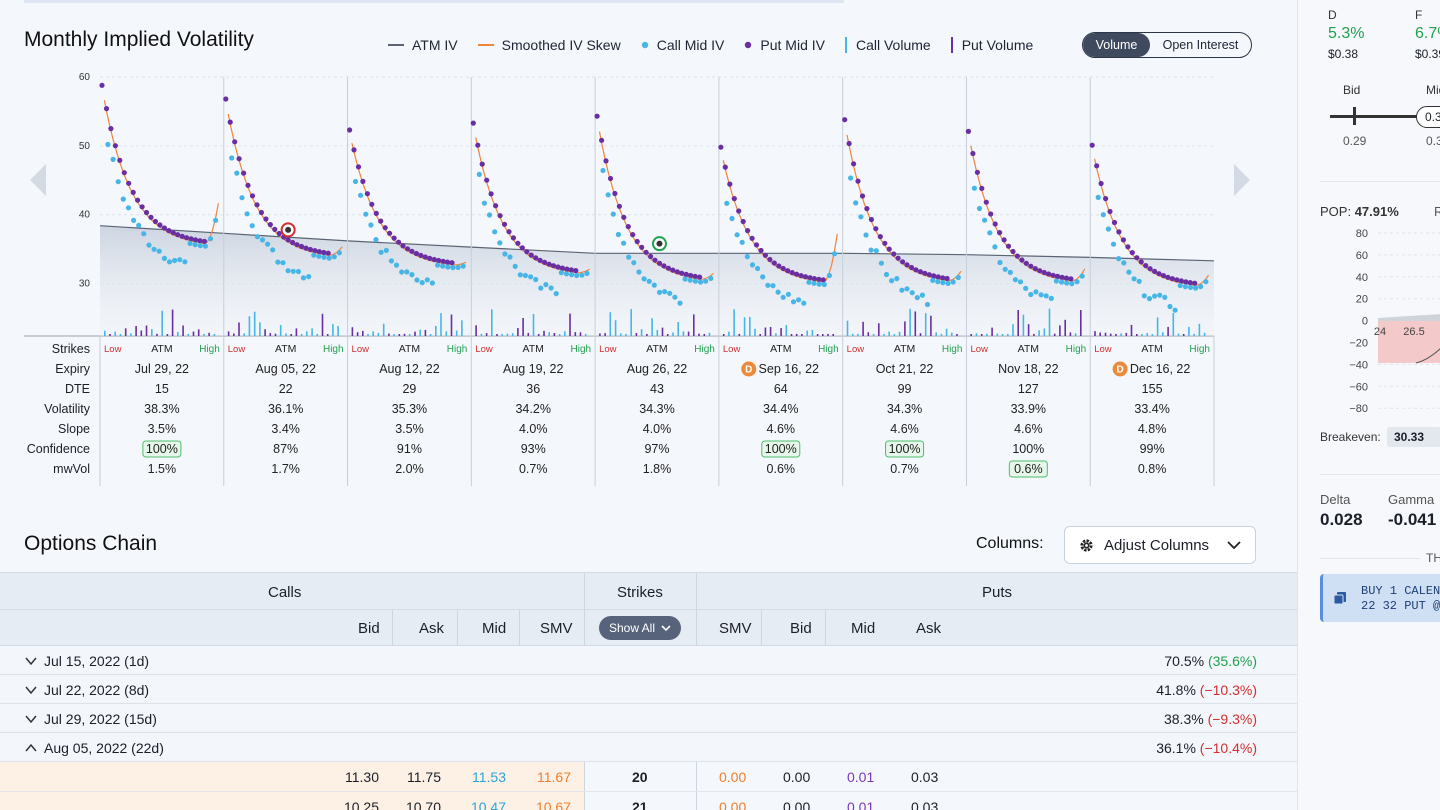 The height and width of the screenshot is (810, 1440). I want to click on adjust-columns-button: Adjust Columns, so click(1160, 545).